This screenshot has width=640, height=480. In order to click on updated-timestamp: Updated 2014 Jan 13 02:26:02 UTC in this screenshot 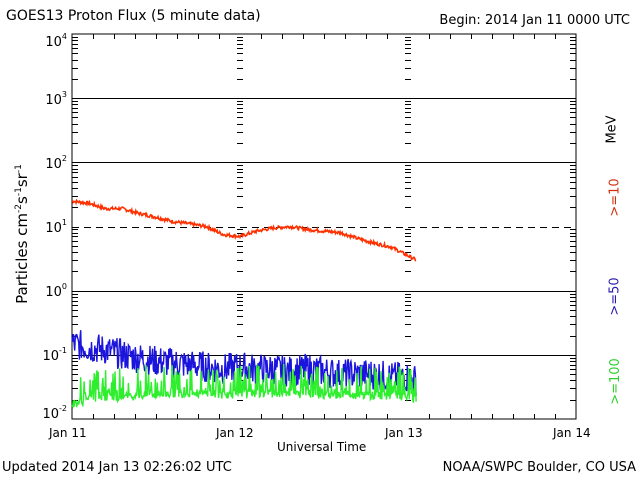, I will do `click(117, 467)`.